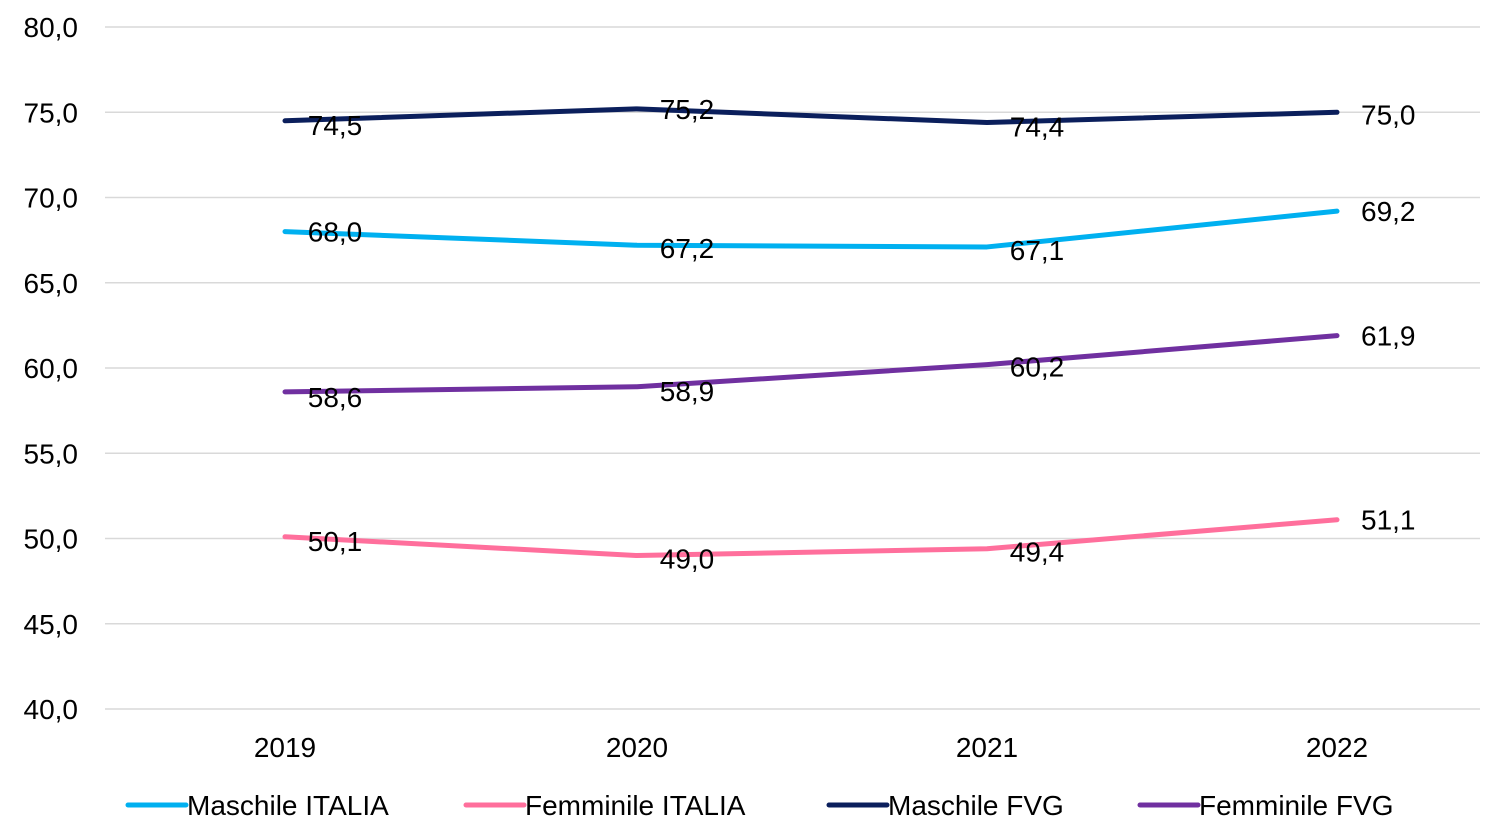 The height and width of the screenshot is (824, 1494). I want to click on x-tick-label: 2021, so click(987, 747).